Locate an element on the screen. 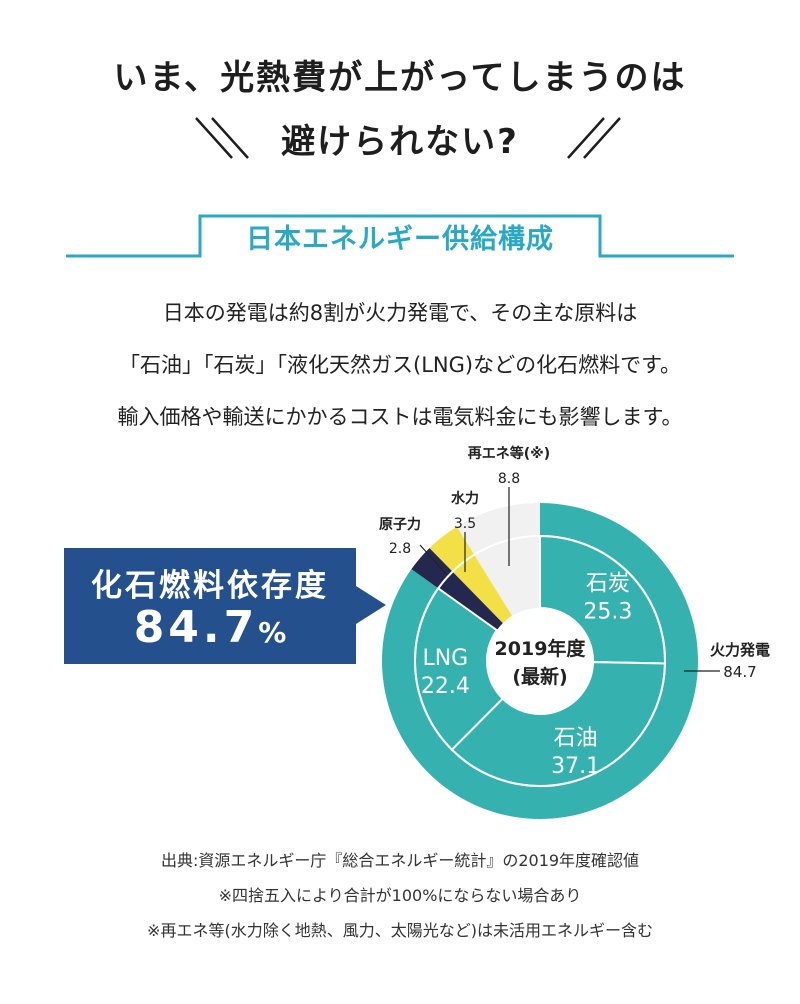 This screenshot has height=1004, width=800. headline-line-2: 避けられない? is located at coordinates (400, 142).